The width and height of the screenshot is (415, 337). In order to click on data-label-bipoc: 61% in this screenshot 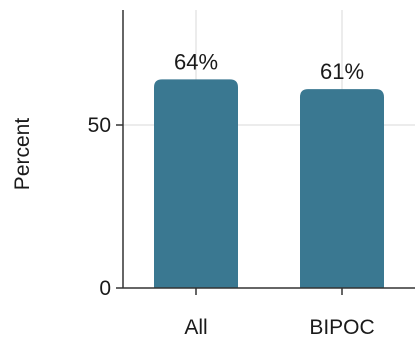, I will do `click(342, 71)`.